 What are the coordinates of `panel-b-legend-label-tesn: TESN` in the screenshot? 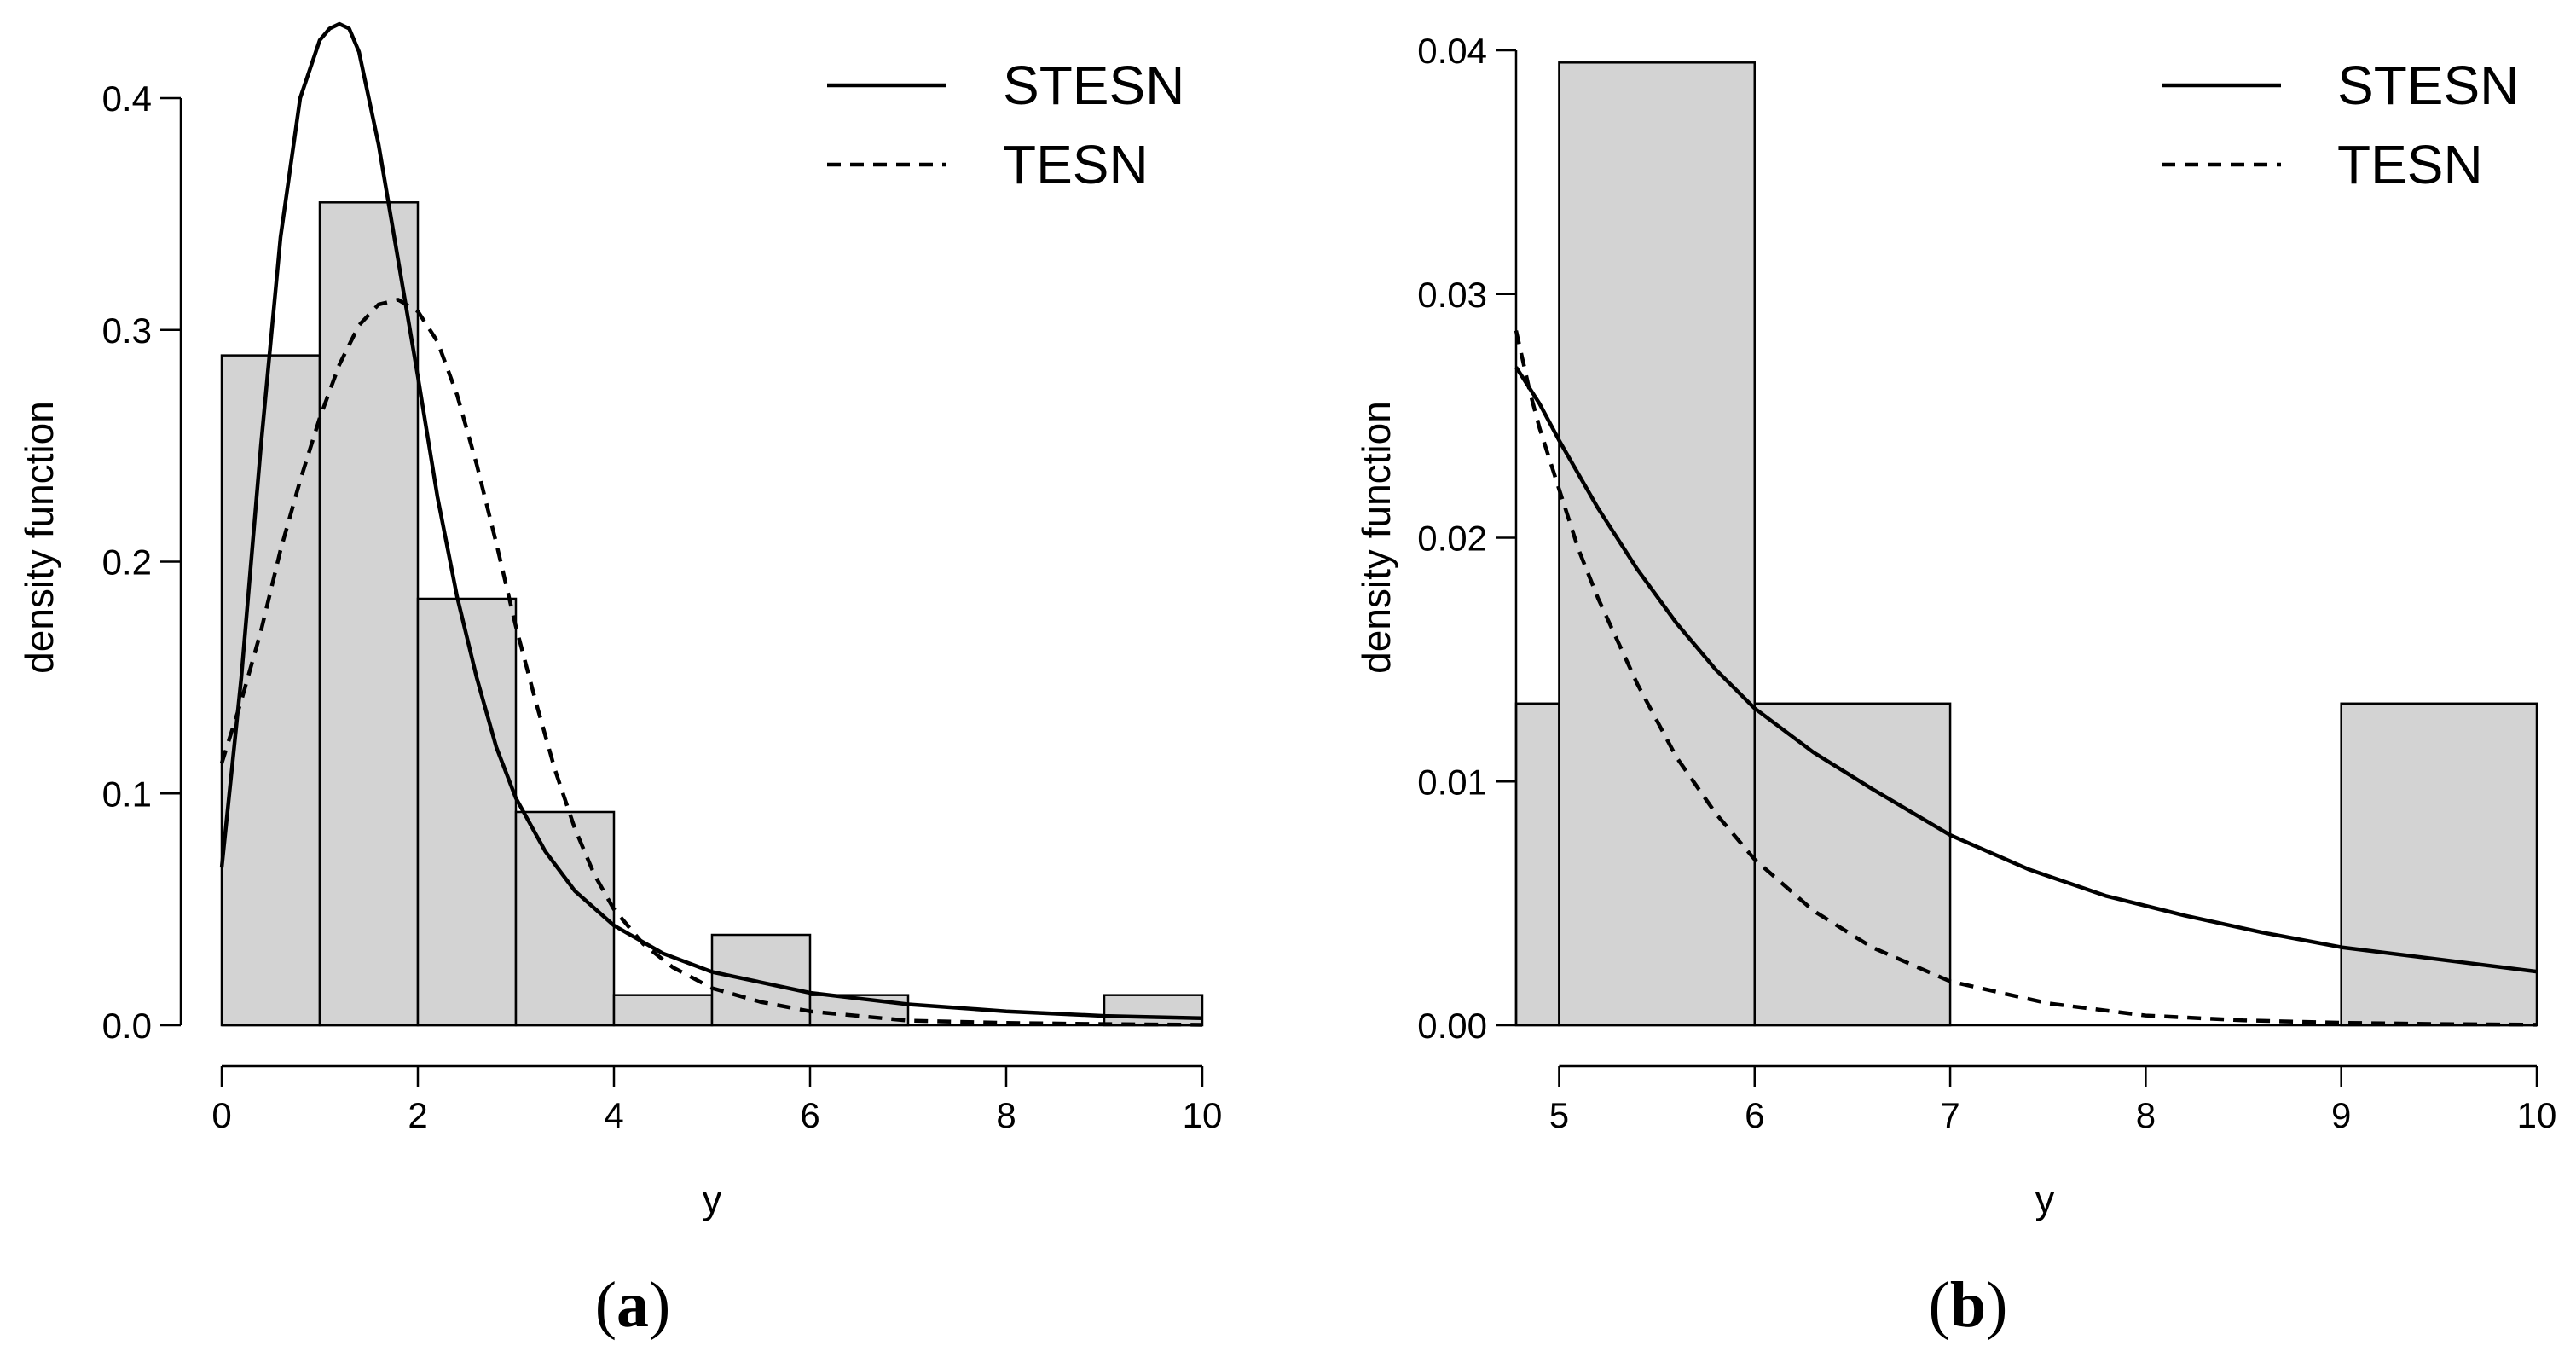 It's located at (2410, 164).